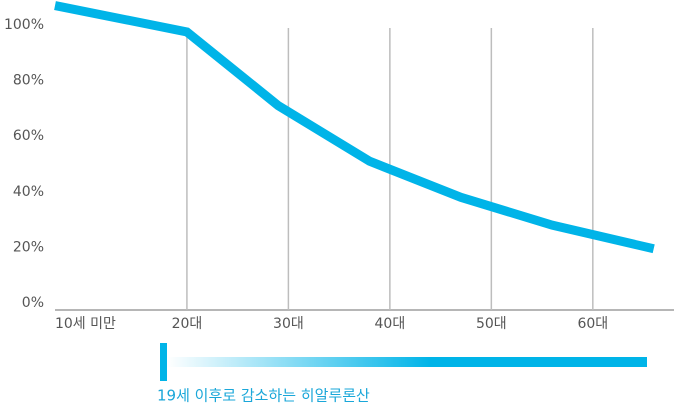 The image size is (674, 404). What do you see at coordinates (407, 362) in the screenshot?
I see `annotation-bar` at bounding box center [407, 362].